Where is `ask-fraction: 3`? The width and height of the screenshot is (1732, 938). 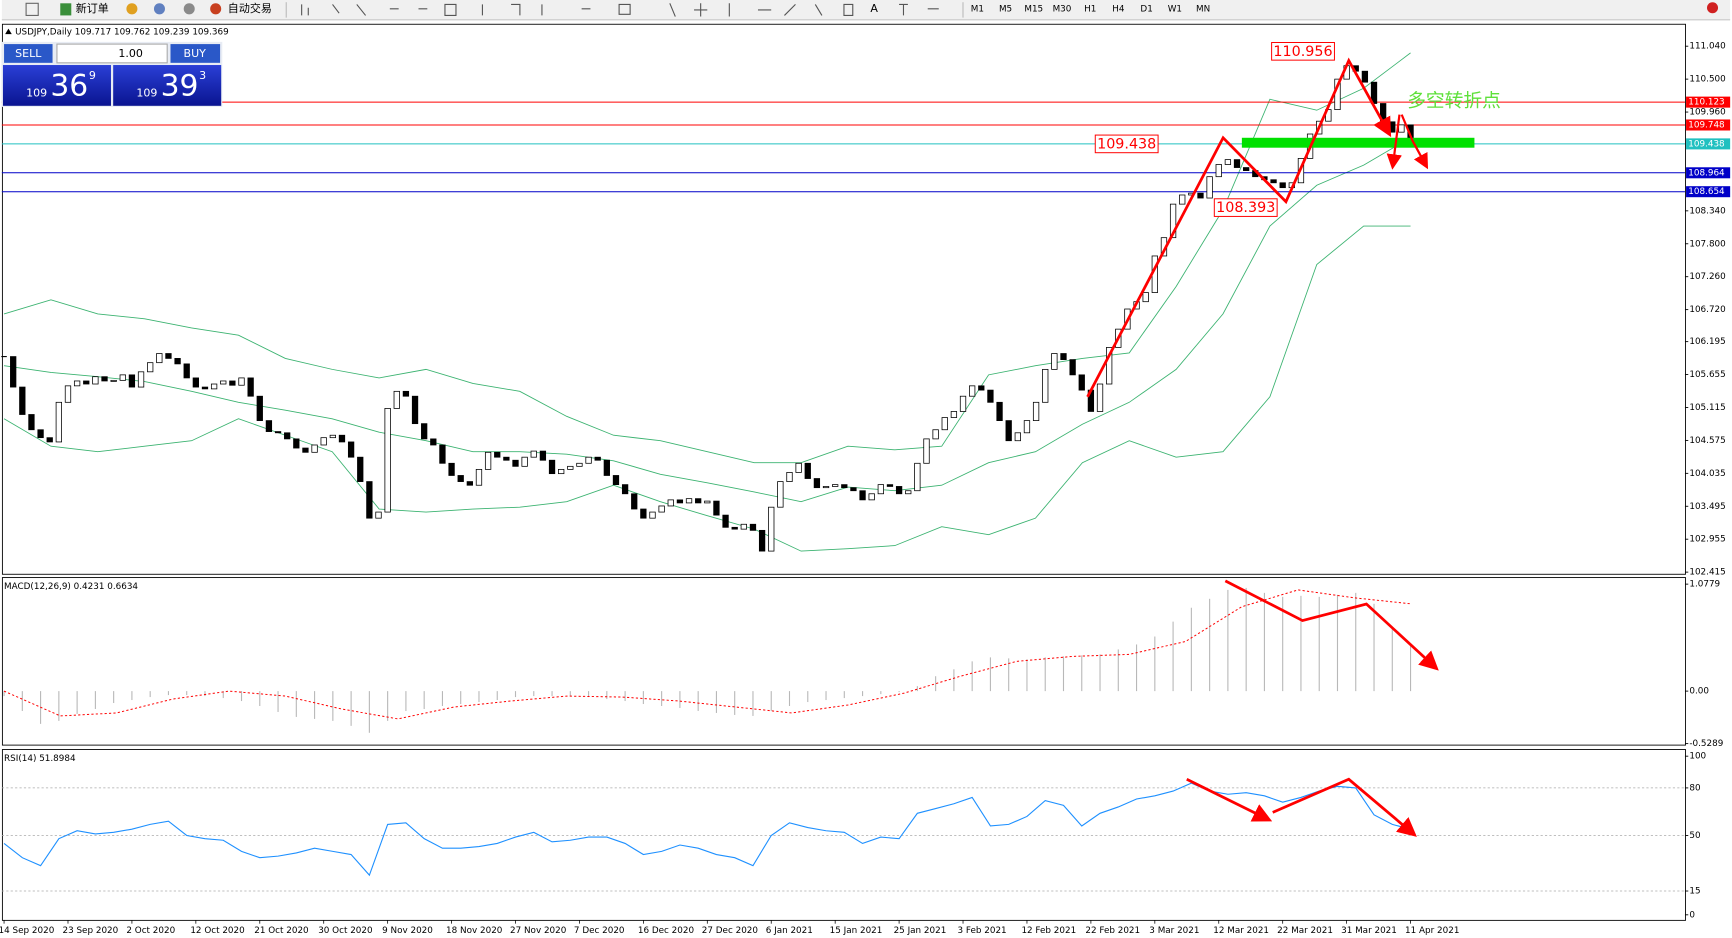 ask-fraction: 3 is located at coordinates (202, 75).